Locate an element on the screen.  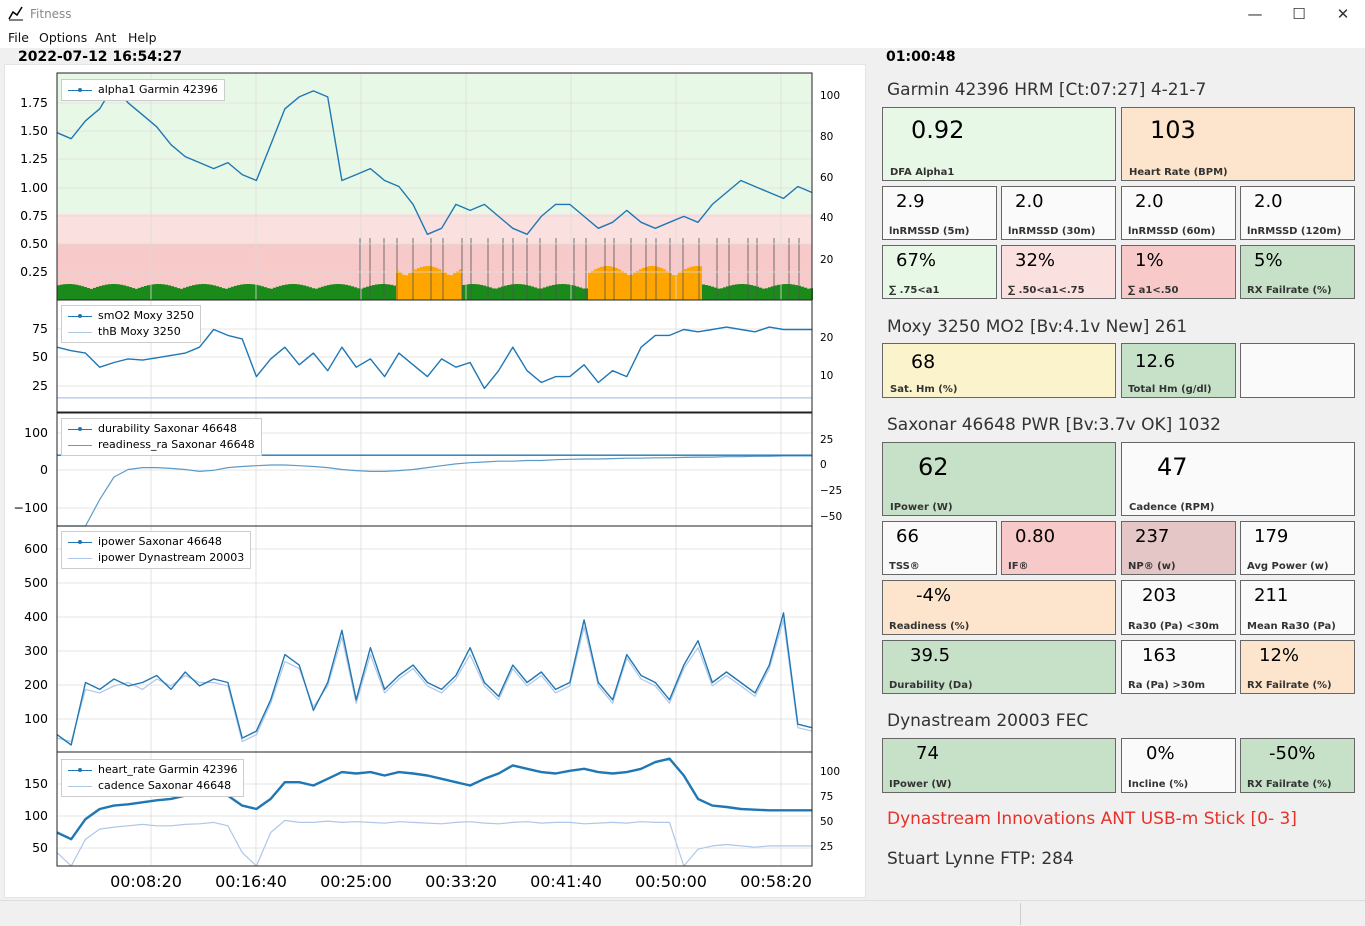
tile-mean-ra30: 211 Mean Ra30 (Pa) is located at coordinates (1297, 607).